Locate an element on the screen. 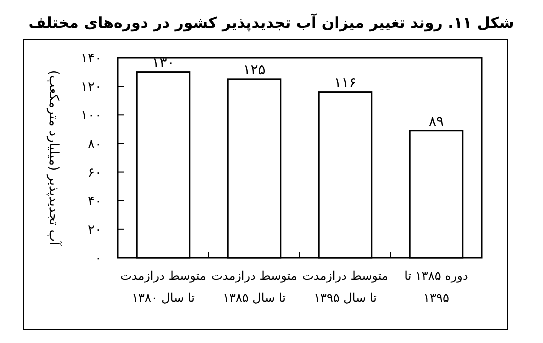  x-tick-label: متوسط درازمدت تا سال ۱۳۹۵ is located at coordinates (345, 287).